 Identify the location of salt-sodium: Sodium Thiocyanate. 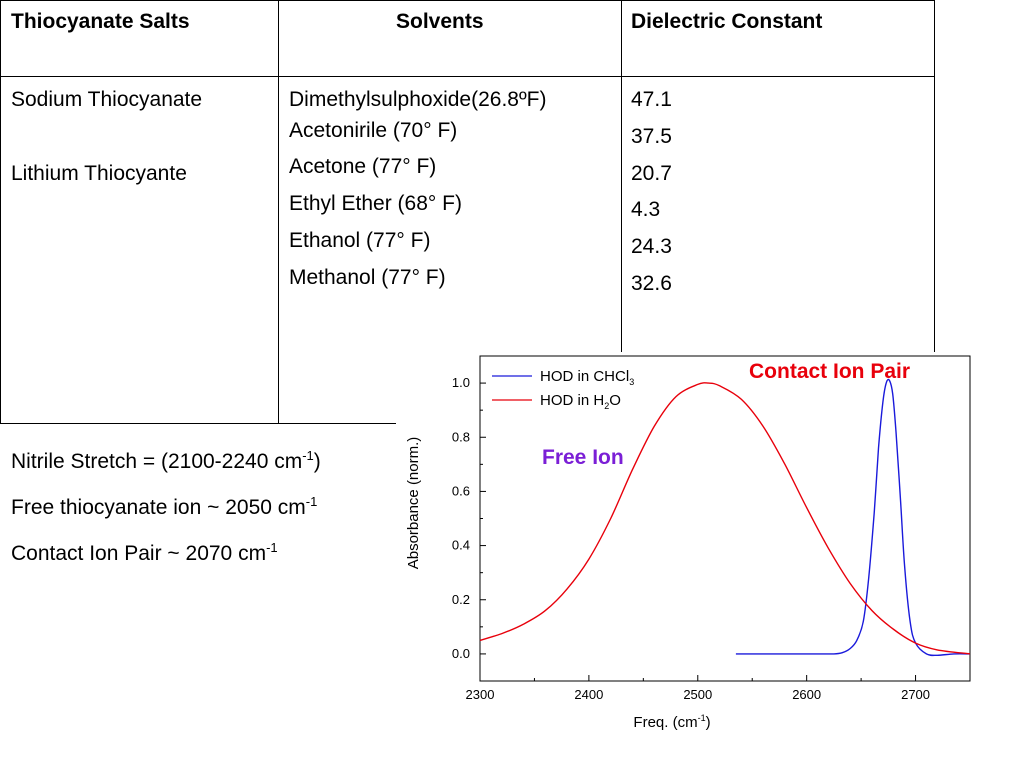
(107, 99).